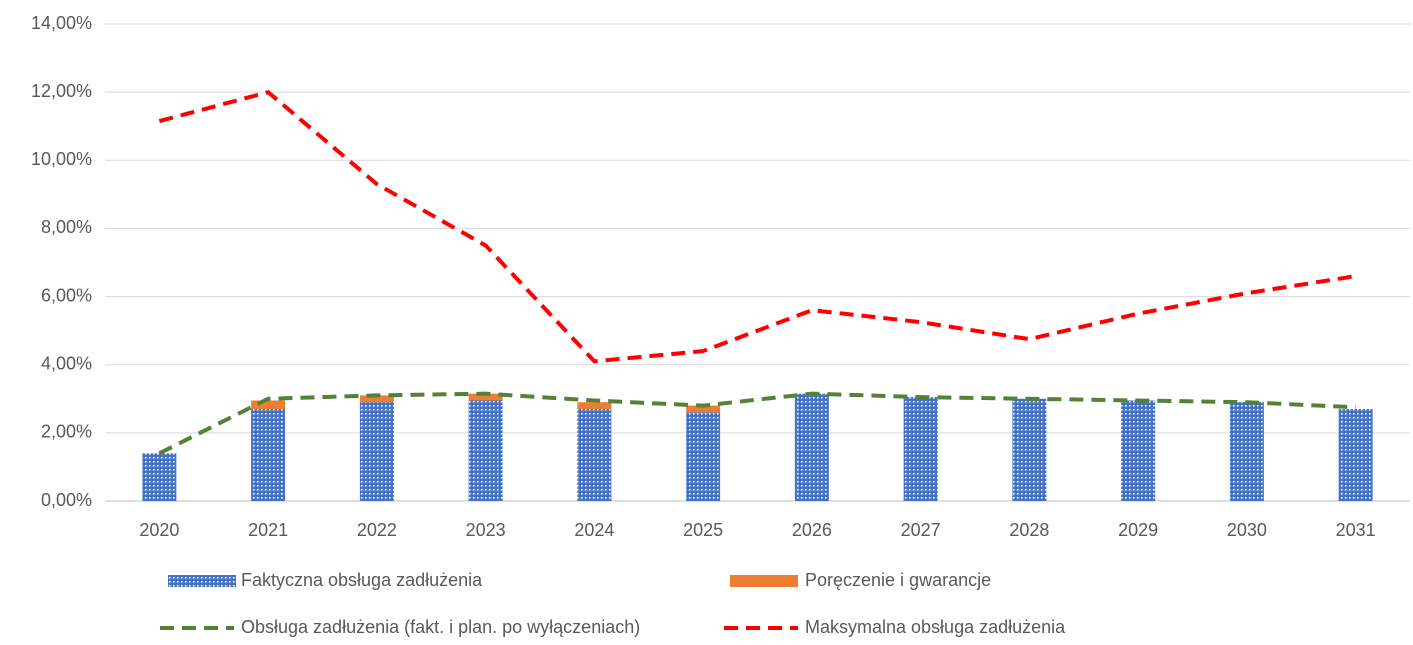  I want to click on y-tick-label: 0,00%, so click(66, 500).